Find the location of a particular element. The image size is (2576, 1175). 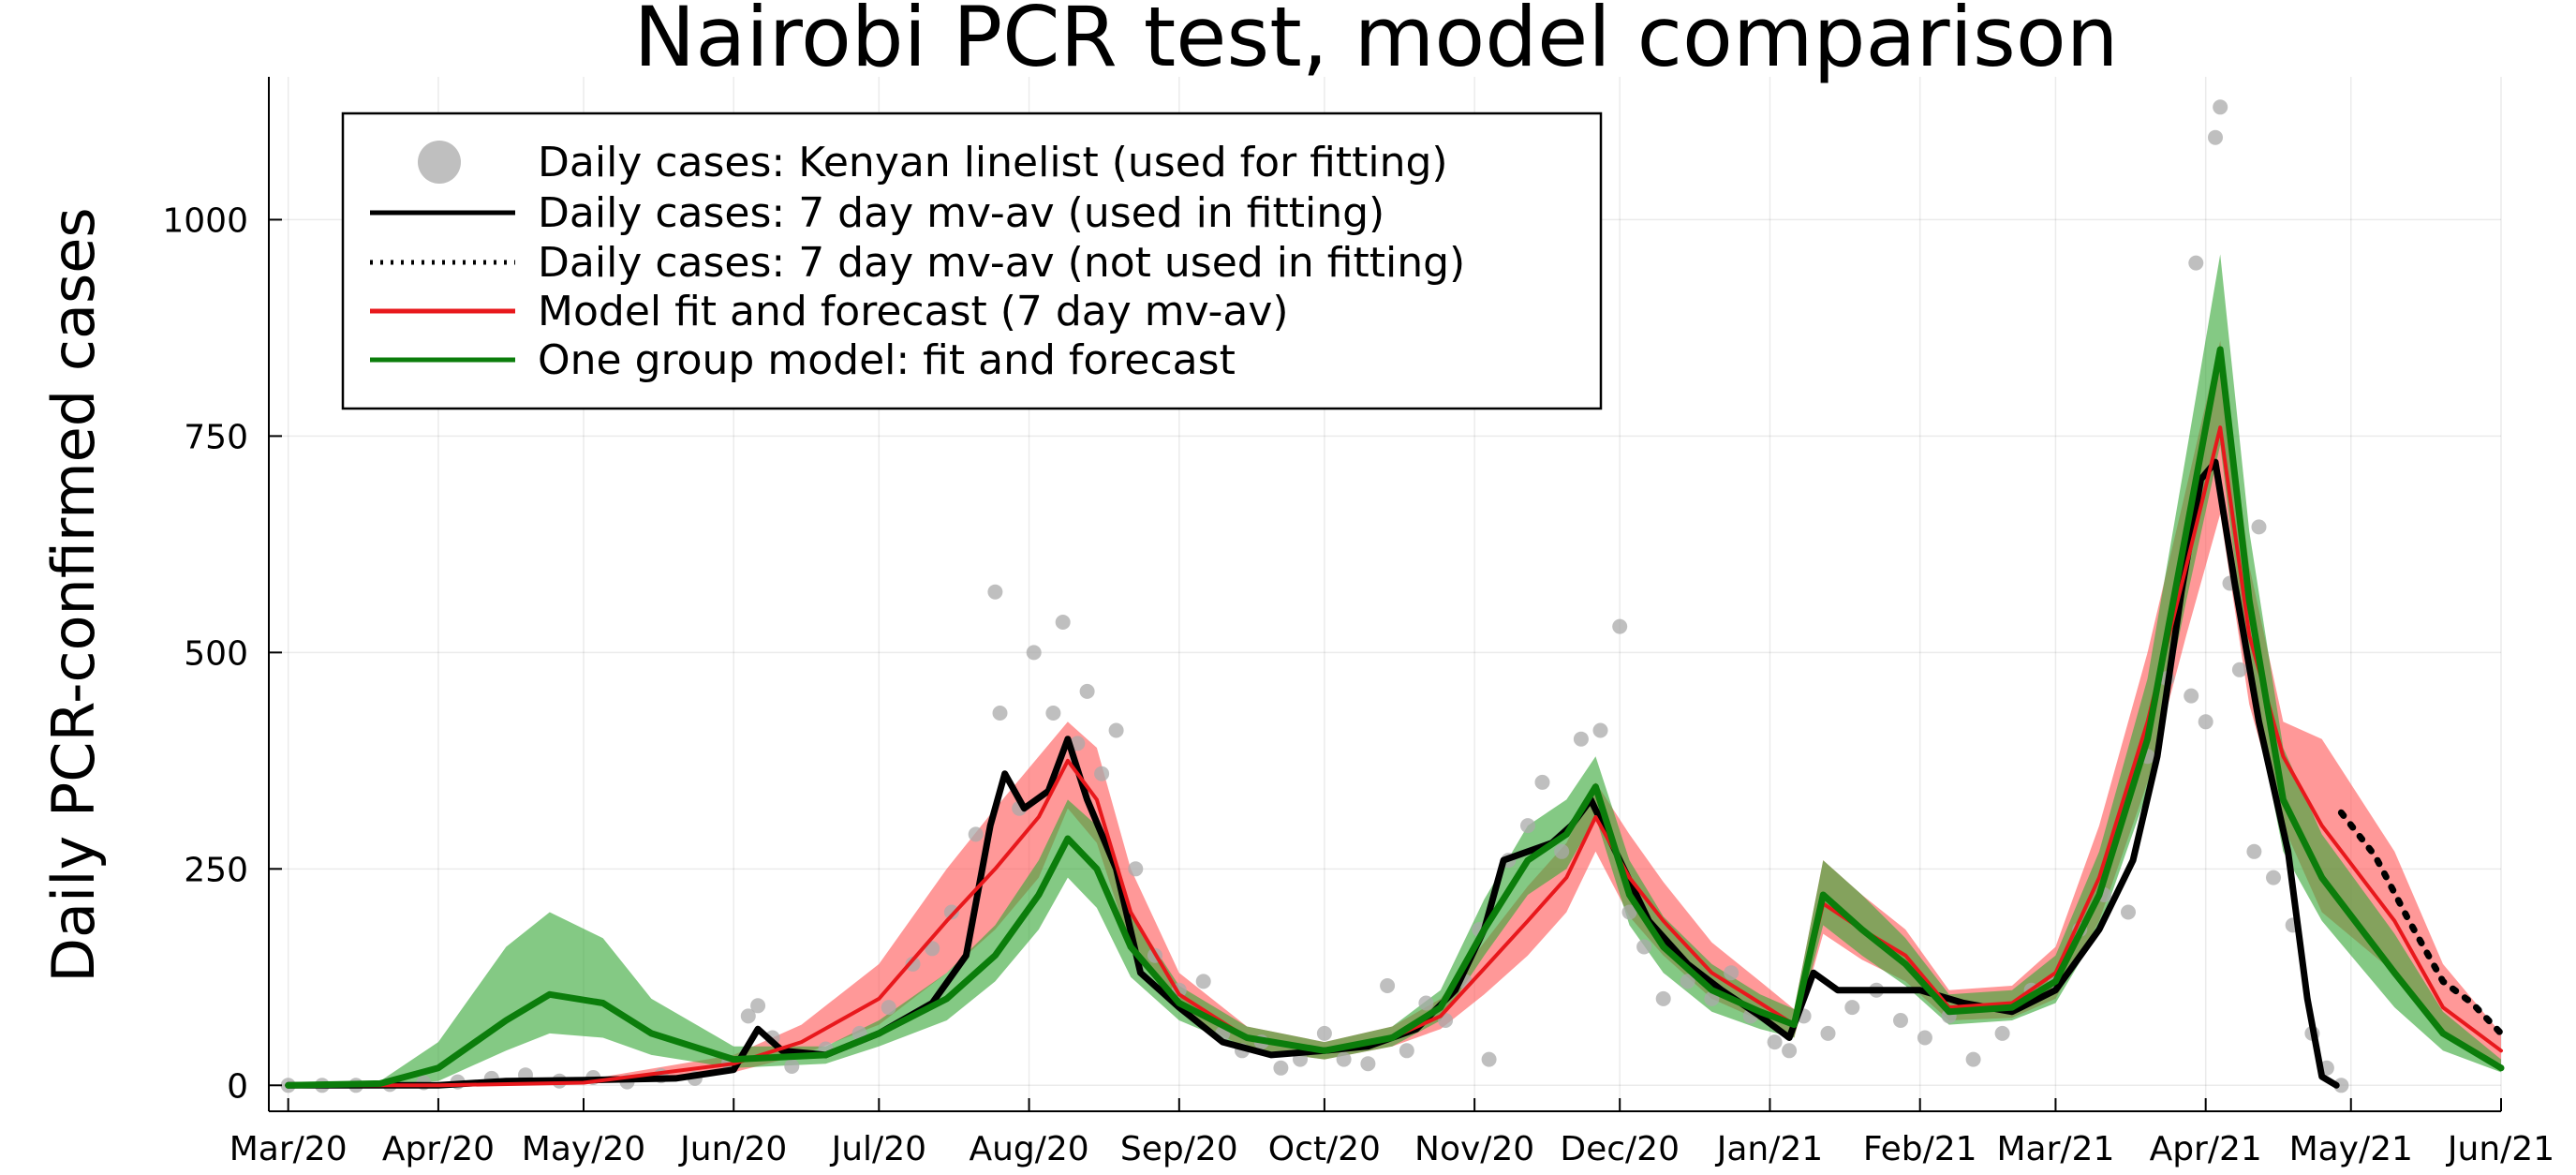

y-tick-label: 1000 is located at coordinates (205, 220).